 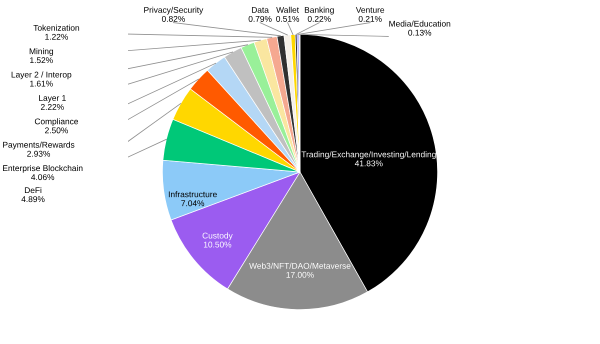 I want to click on slice-label: Privacy/Security, so click(x=174, y=10).